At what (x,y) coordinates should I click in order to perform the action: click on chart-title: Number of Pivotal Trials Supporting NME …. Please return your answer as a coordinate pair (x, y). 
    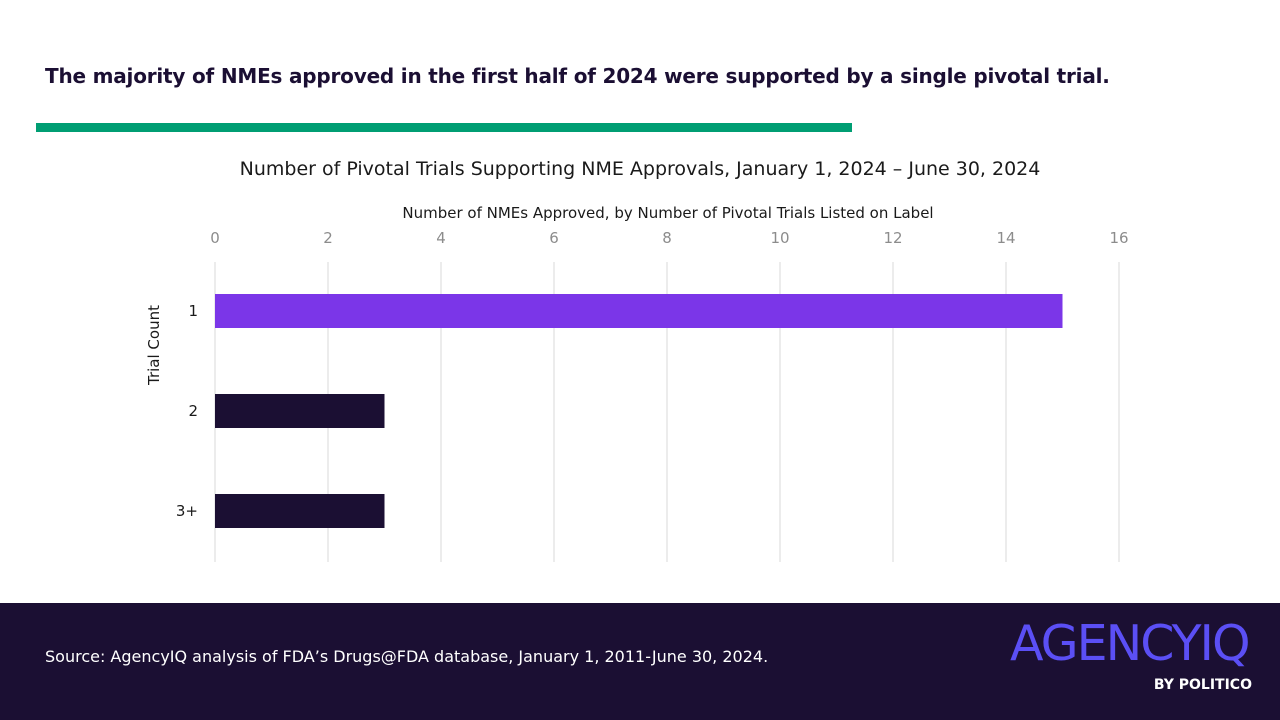
    Looking at the image, I should click on (640, 169).